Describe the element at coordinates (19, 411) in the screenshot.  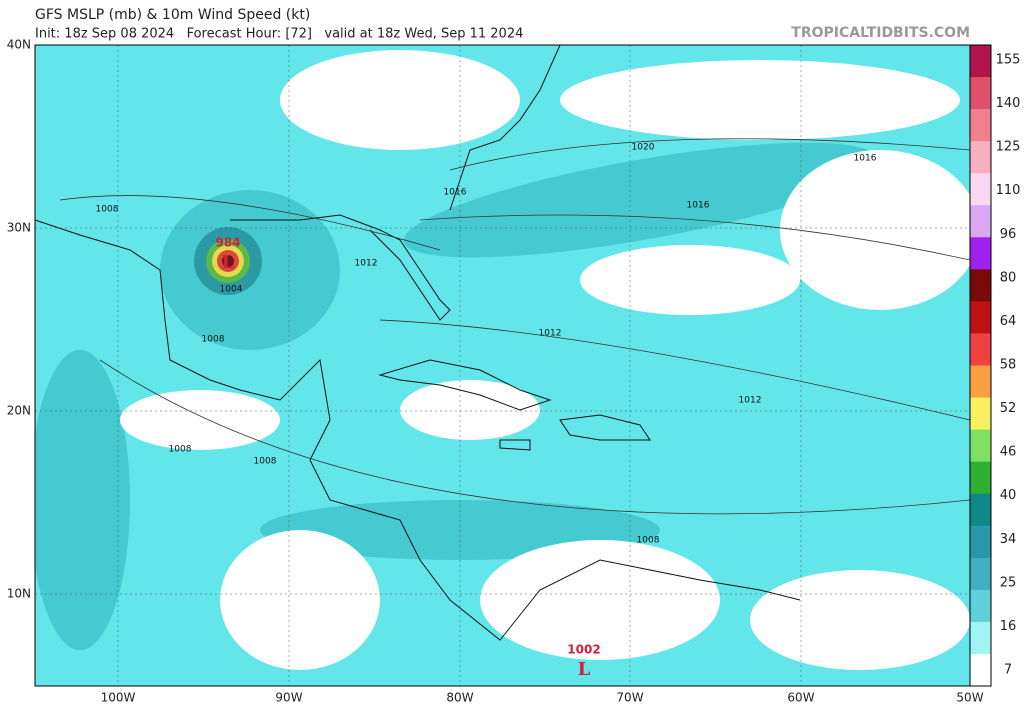
I see `lat-label: 20N` at that location.